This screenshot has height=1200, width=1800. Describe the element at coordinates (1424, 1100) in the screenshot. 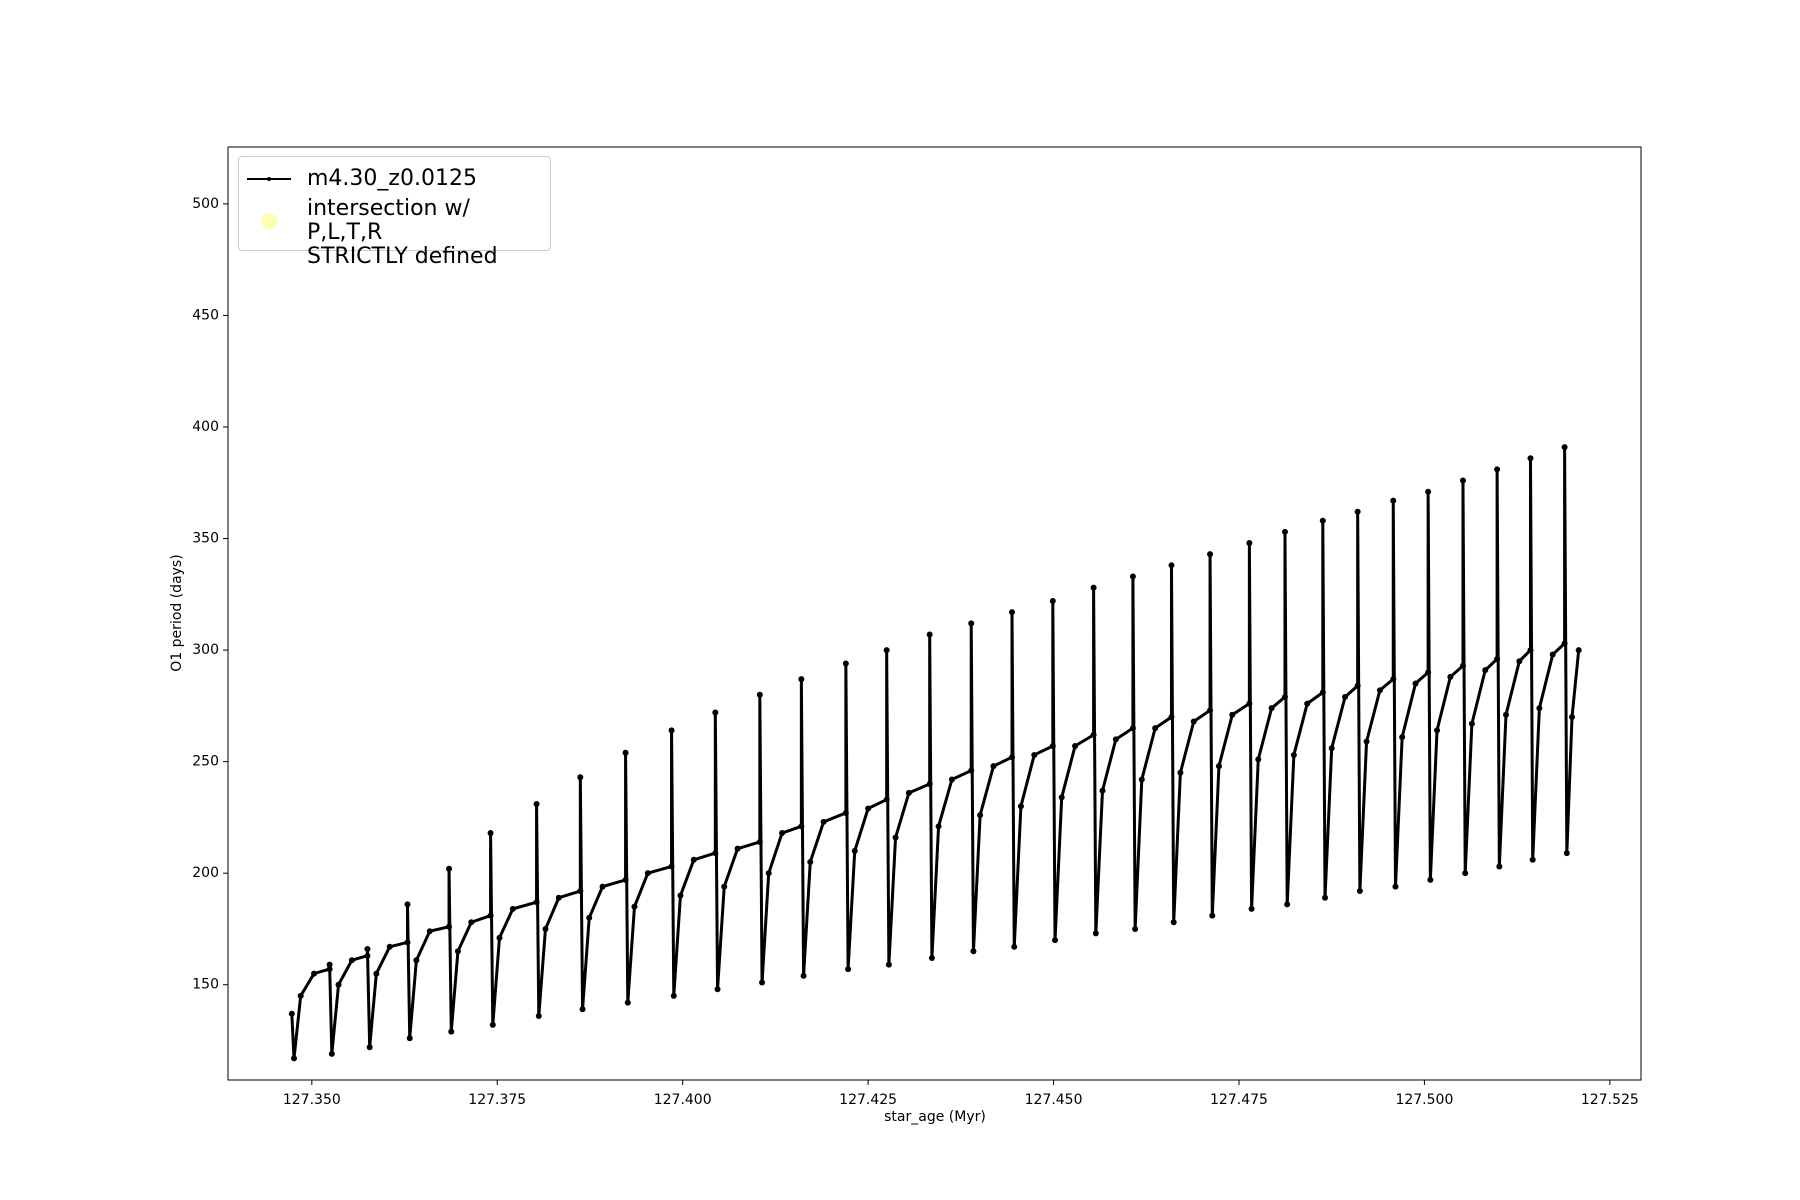

I see `x-tick-label: 127.500` at that location.